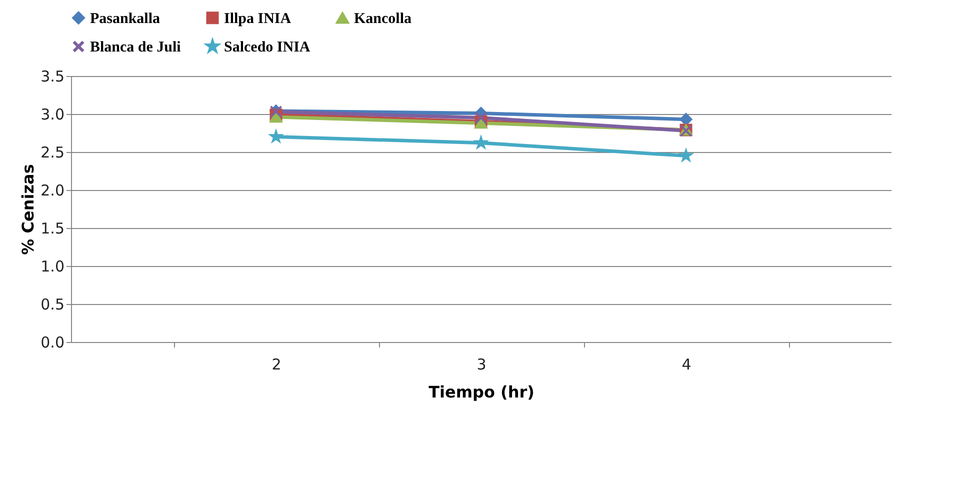 The width and height of the screenshot is (959, 477). Describe the element at coordinates (277, 365) in the screenshot. I see `x-tick-label: 2` at that location.